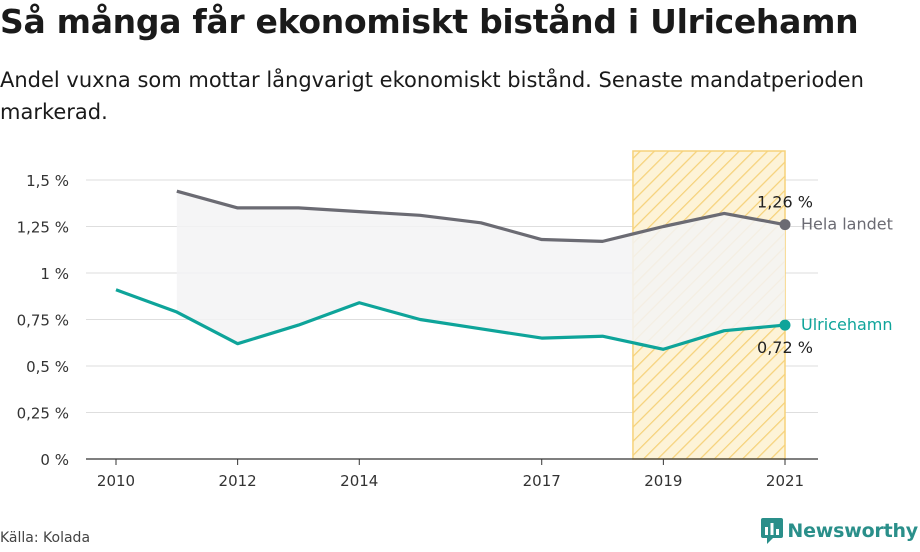 This screenshot has height=552, width=920. I want to click on y-tick-label: 0,25 %, so click(43, 414).